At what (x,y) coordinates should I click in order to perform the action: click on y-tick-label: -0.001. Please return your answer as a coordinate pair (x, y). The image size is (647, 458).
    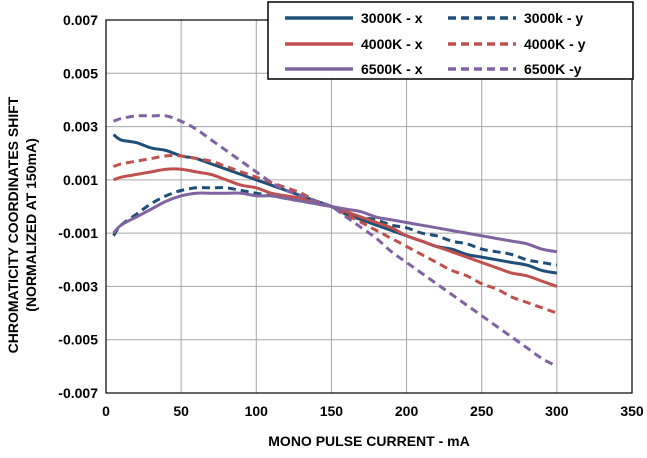
    Looking at the image, I should click on (78, 233).